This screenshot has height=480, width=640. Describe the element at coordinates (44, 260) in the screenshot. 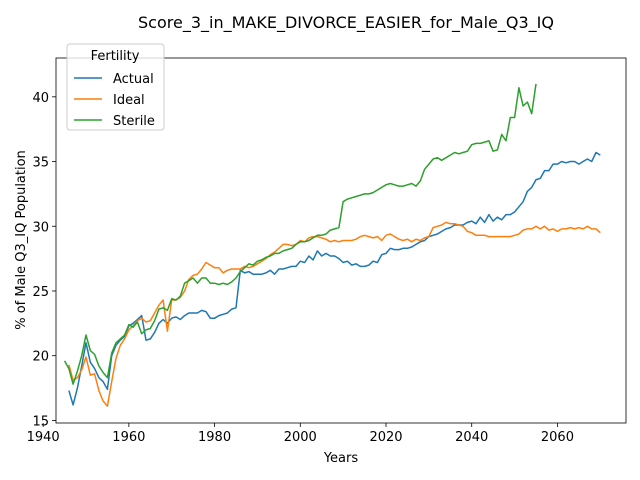

I see `y-axis-ticks: 15 20 25 30 35 40` at that location.